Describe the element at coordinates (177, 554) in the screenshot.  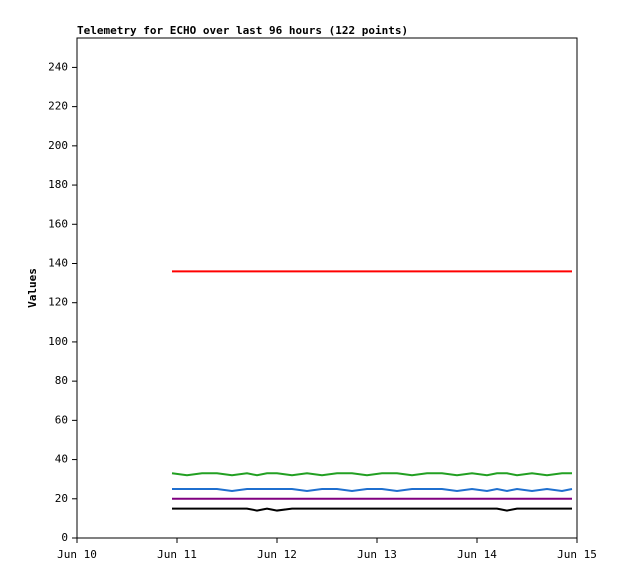
I see `x-tick-label: Jun 11` at that location.